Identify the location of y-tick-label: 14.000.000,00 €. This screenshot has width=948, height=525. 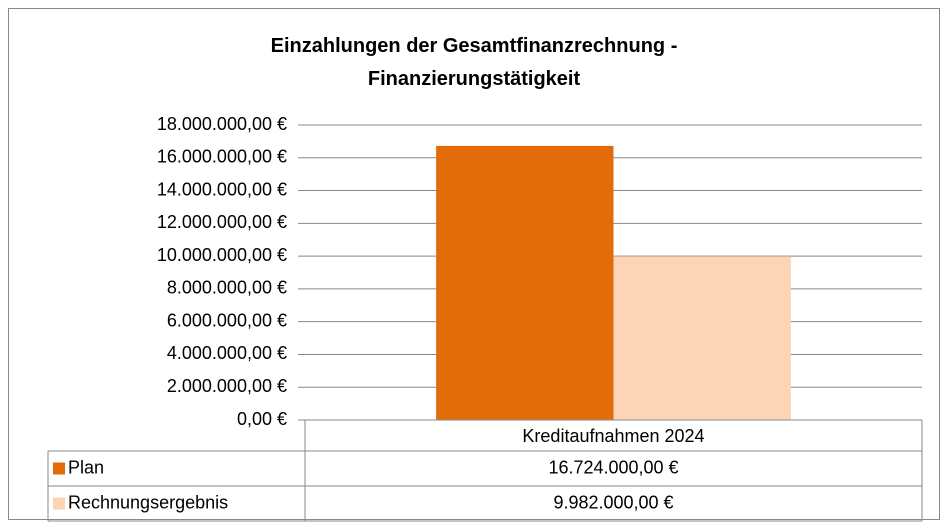
(222, 189).